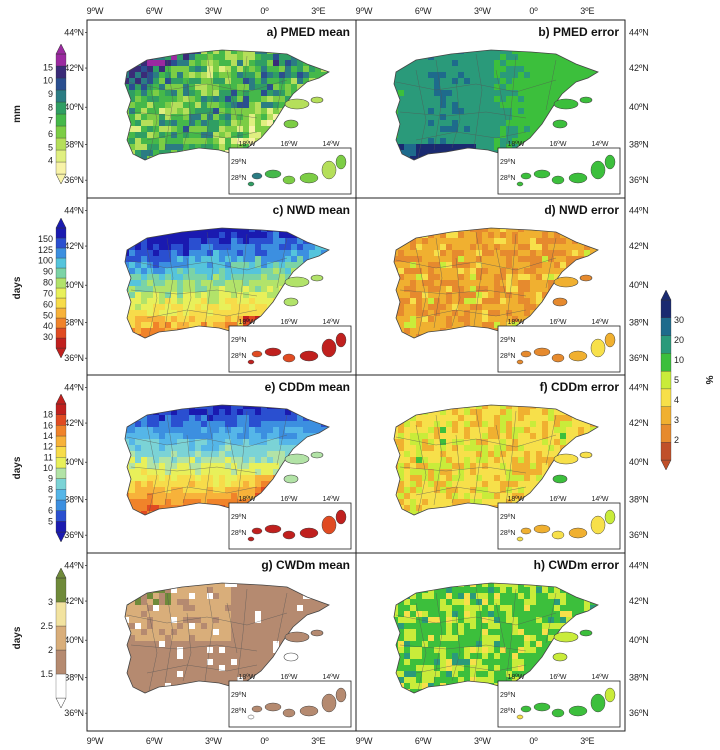  Describe the element at coordinates (578, 178) in the screenshot. I see `canary-island` at that location.